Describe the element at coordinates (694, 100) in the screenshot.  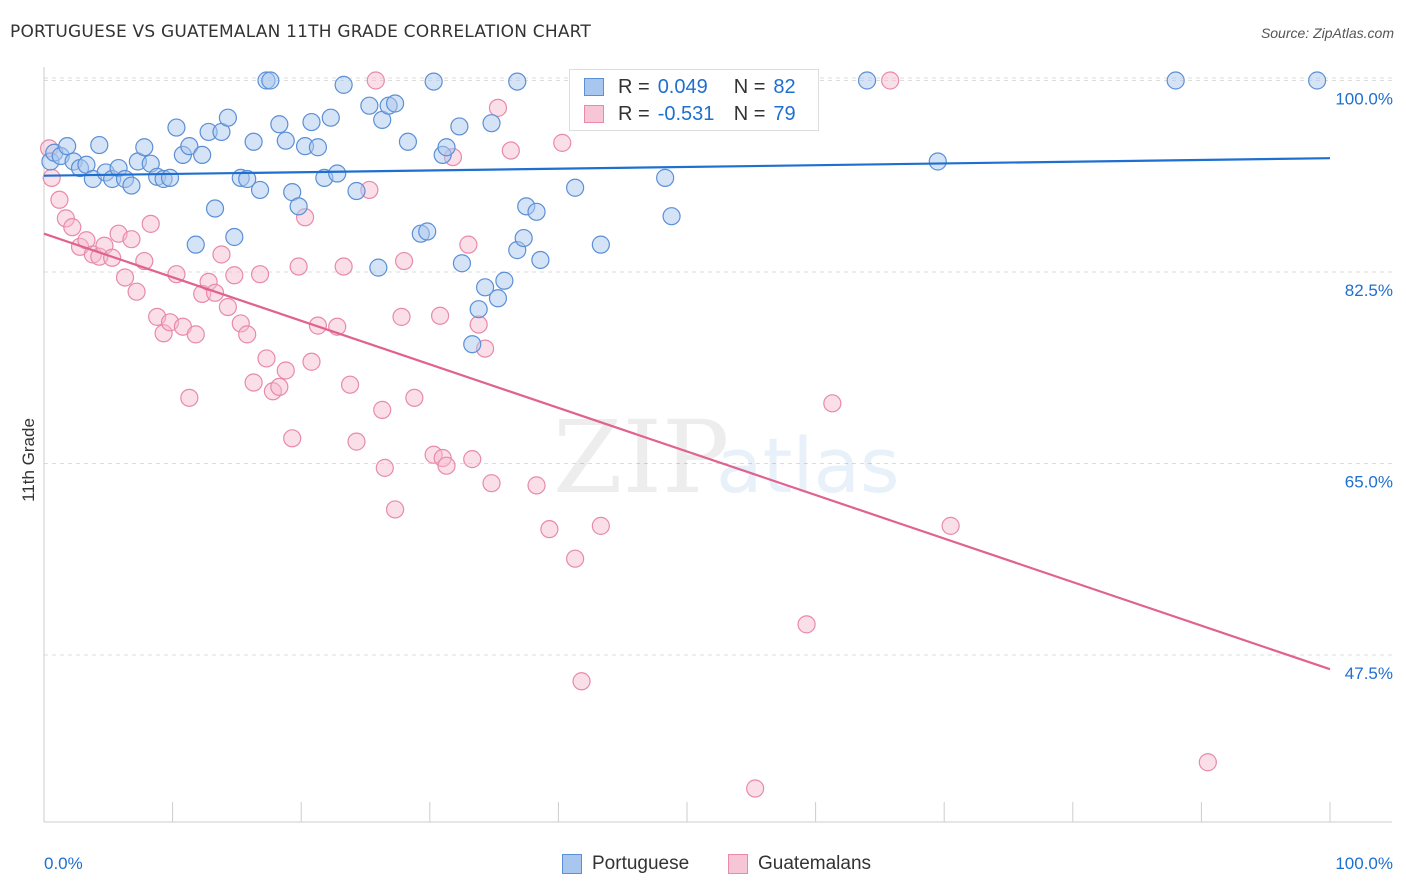
I see `correlation-legend: R = 0.049 N = 82 R = -0.531 N = 79` at that location.